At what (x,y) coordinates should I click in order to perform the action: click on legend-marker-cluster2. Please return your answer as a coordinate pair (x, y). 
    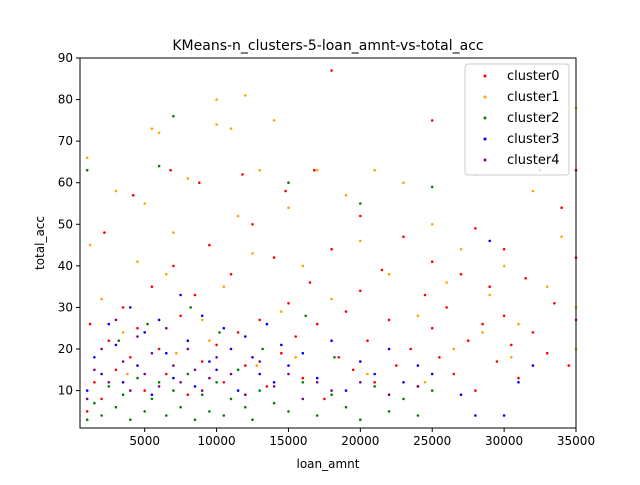
    Looking at the image, I should click on (485, 118).